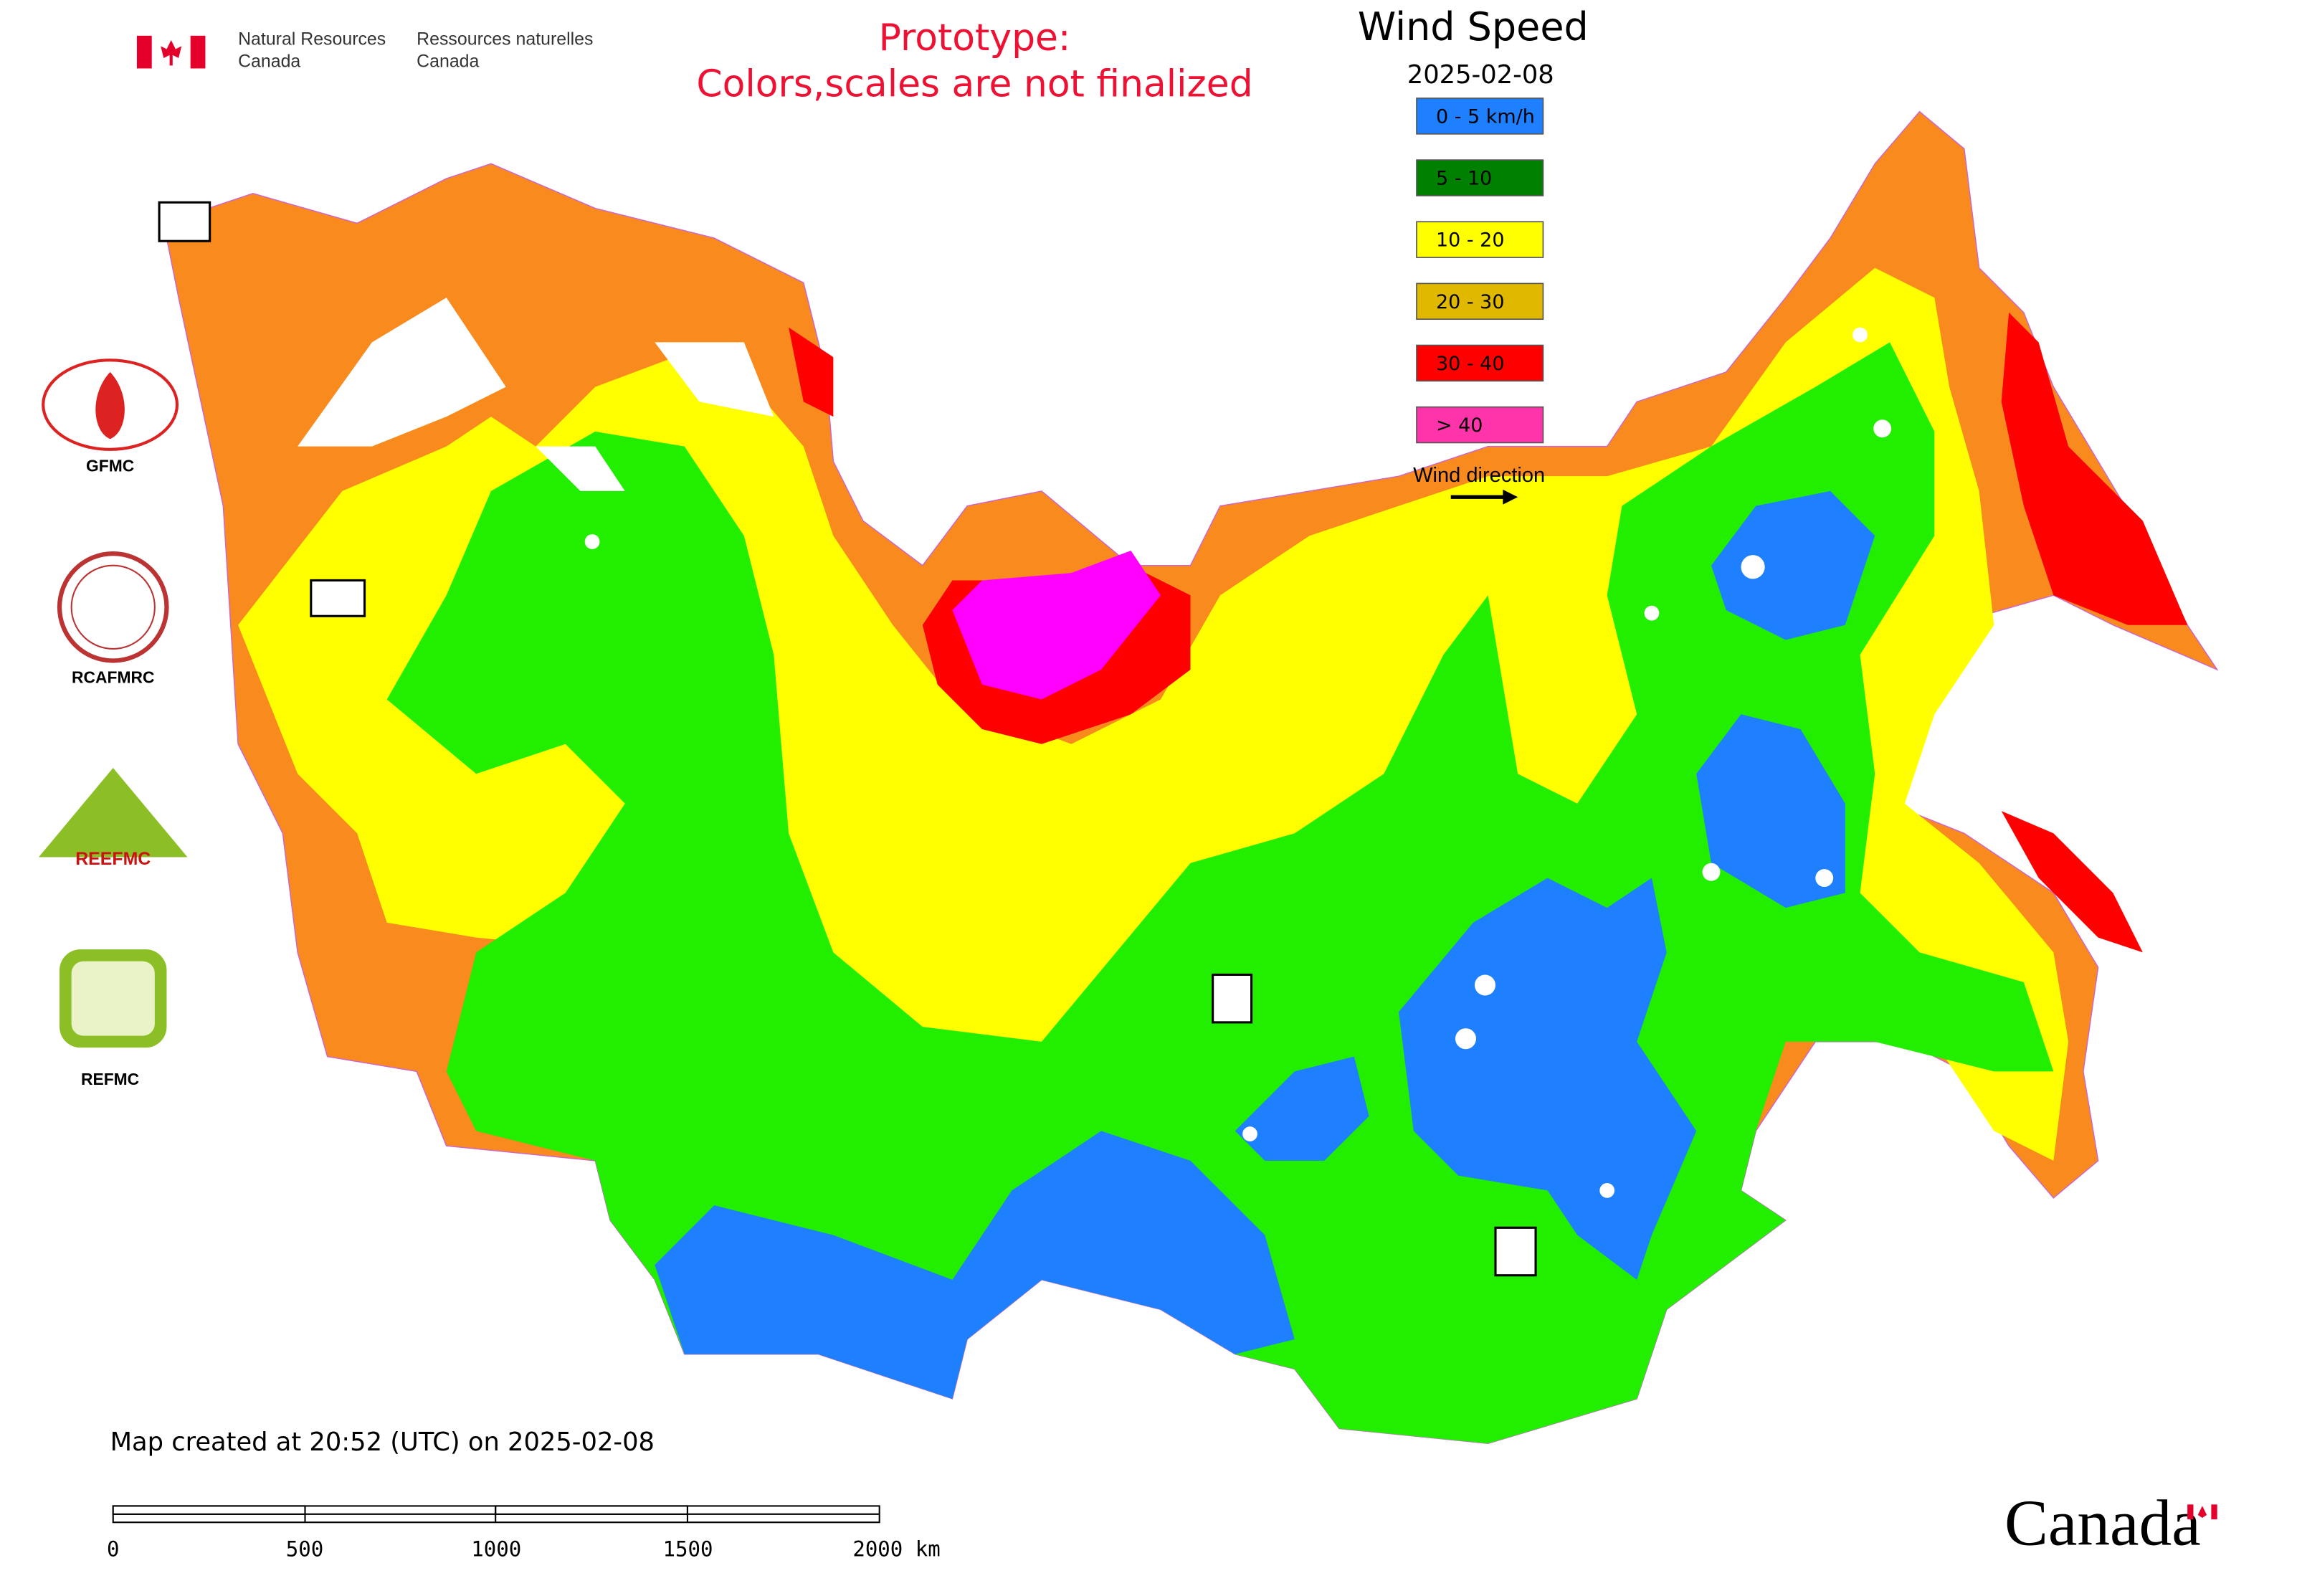 The image size is (2302, 1596). I want to click on dept-en-2: Canada, so click(269, 62).